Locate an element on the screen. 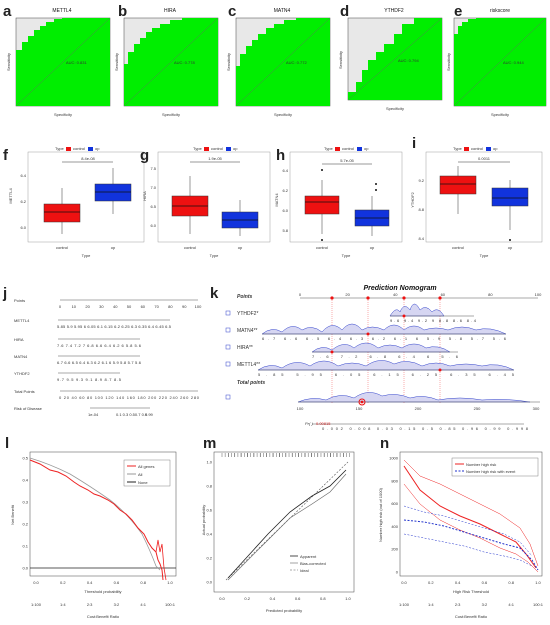 The height and width of the screenshot is (625, 550). x2-tick: 1:100 is located at coordinates (36, 604).